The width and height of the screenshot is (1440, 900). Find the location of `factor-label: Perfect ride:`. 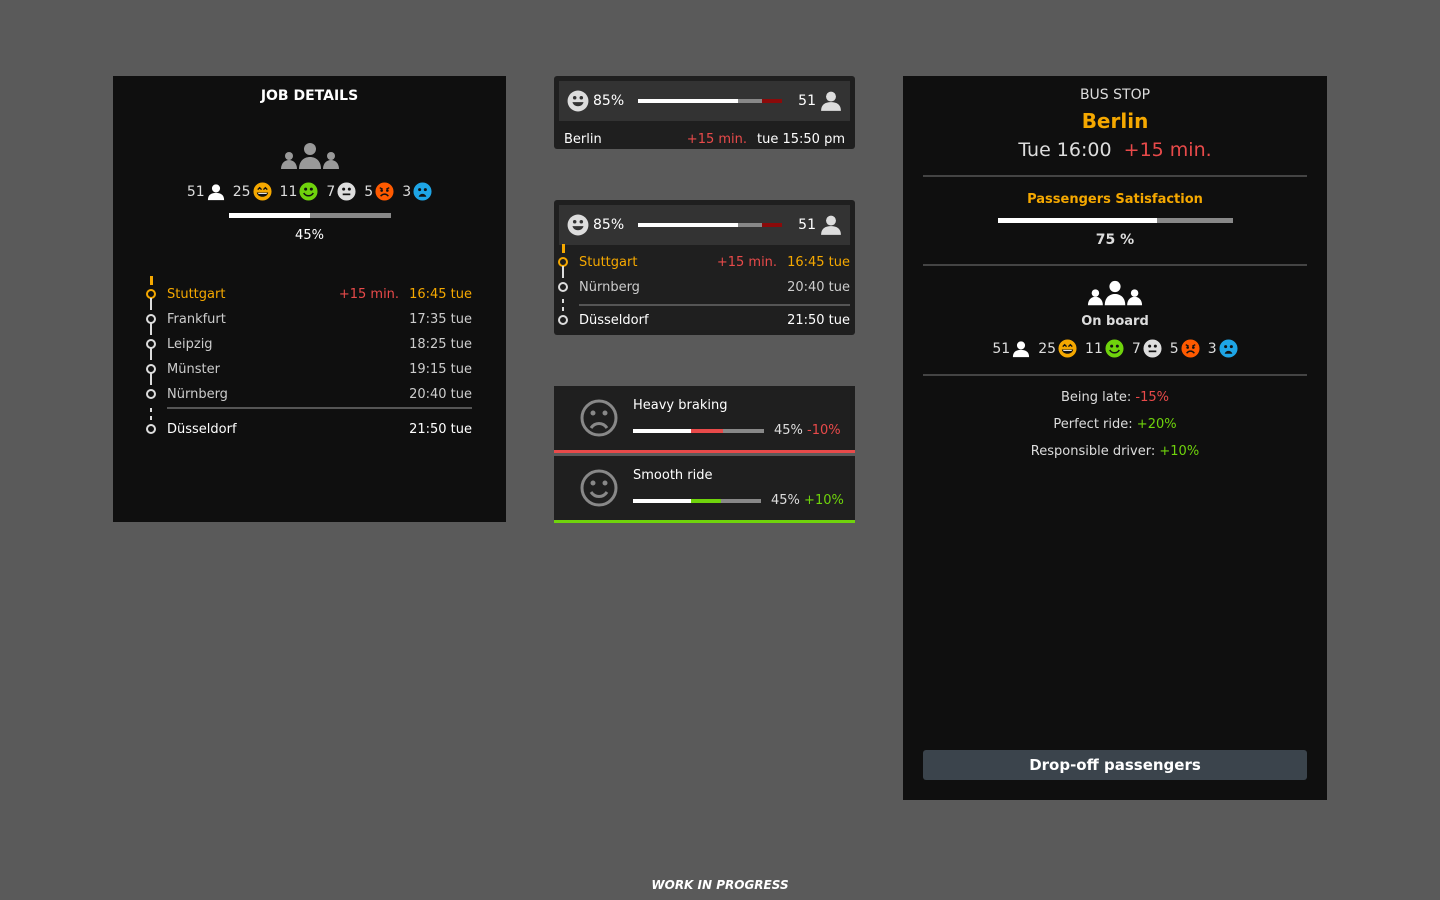

factor-label: Perfect ride: is located at coordinates (1093, 424).